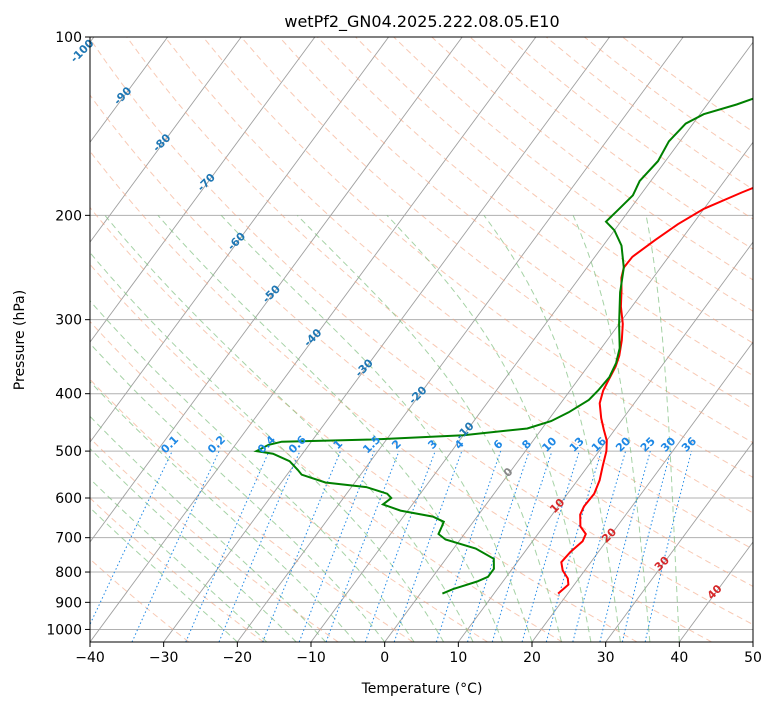 Image resolution: width=775 pixels, height=708 pixels. Describe the element at coordinates (421, 22) in the screenshot. I see `chart-title: wetPf2_GN04.2025.222.08.05.E10` at that location.